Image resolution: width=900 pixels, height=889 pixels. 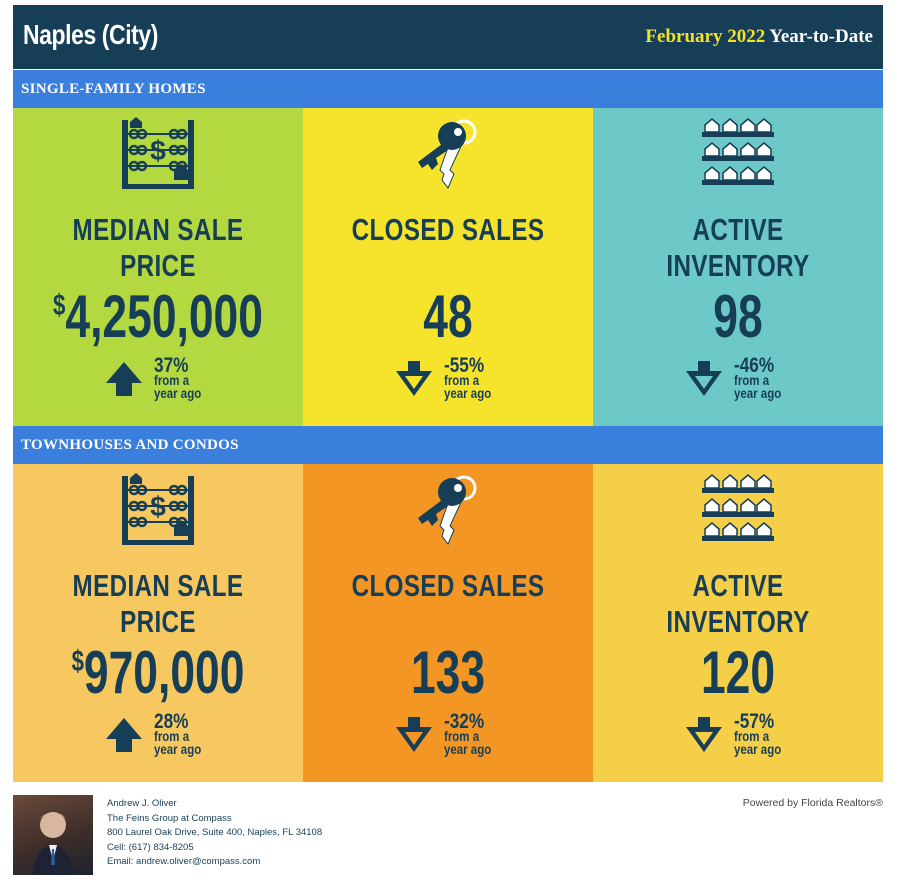 What do you see at coordinates (464, 721) in the screenshot?
I see `change-percent: -32%` at bounding box center [464, 721].